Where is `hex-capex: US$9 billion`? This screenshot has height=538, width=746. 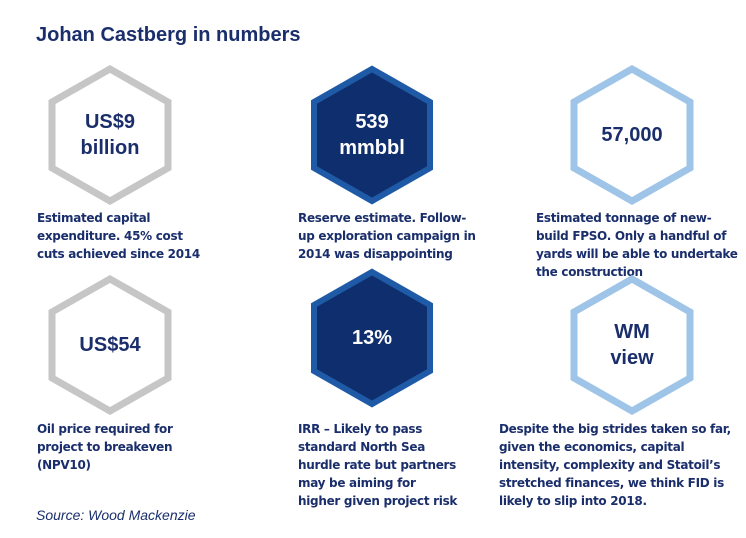
hex-capex: US$9 billion is located at coordinates (110, 135).